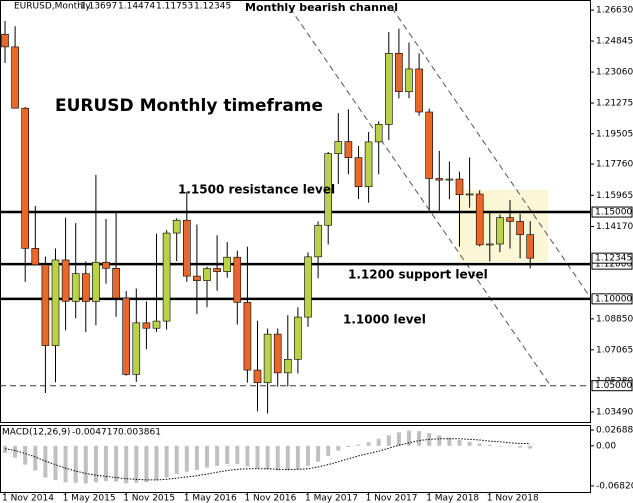 The image size is (633, 503). Describe the element at coordinates (384, 320) in the screenshot. I see `annotation: 1.1000 level` at that location.